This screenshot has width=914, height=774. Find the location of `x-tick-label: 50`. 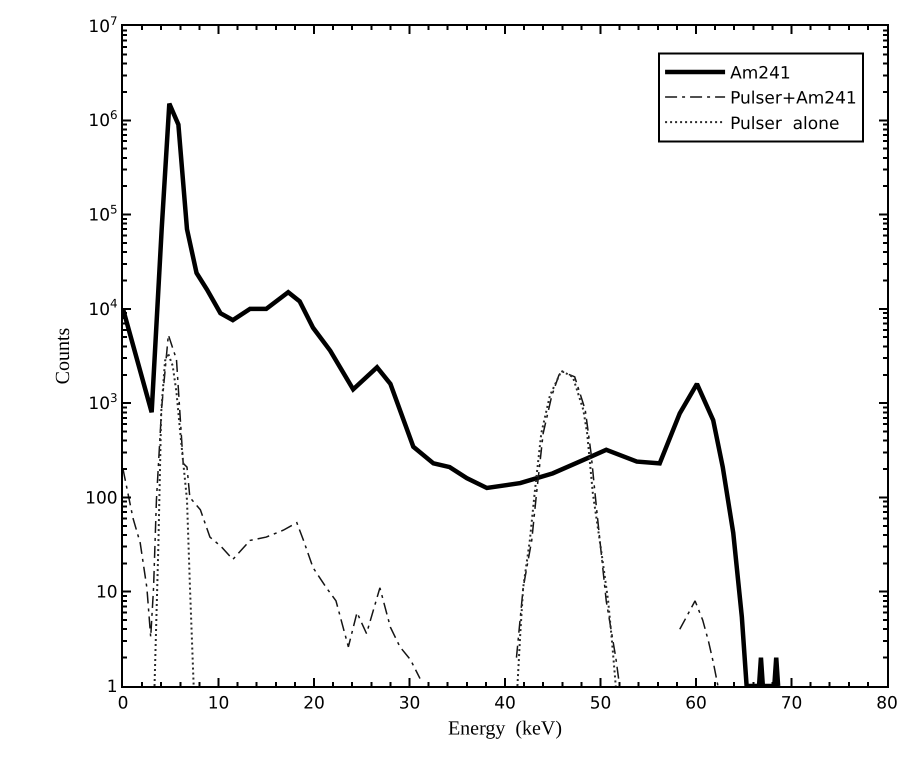

x-tick-label: 50 is located at coordinates (601, 703).